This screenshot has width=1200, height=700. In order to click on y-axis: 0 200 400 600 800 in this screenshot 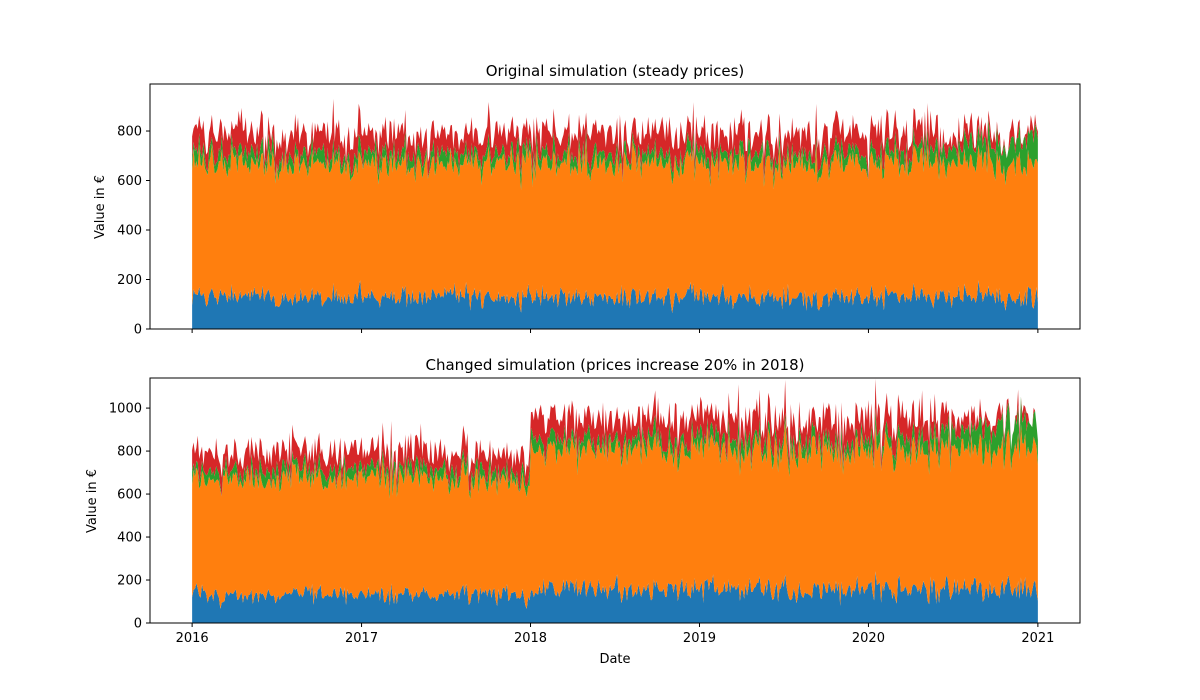, I will do `click(133, 231)`.